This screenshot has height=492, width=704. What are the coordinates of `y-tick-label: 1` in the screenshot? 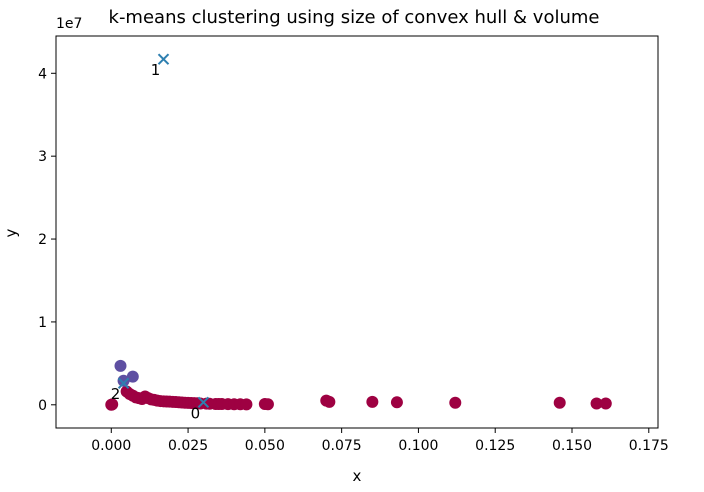 It's located at (42, 323).